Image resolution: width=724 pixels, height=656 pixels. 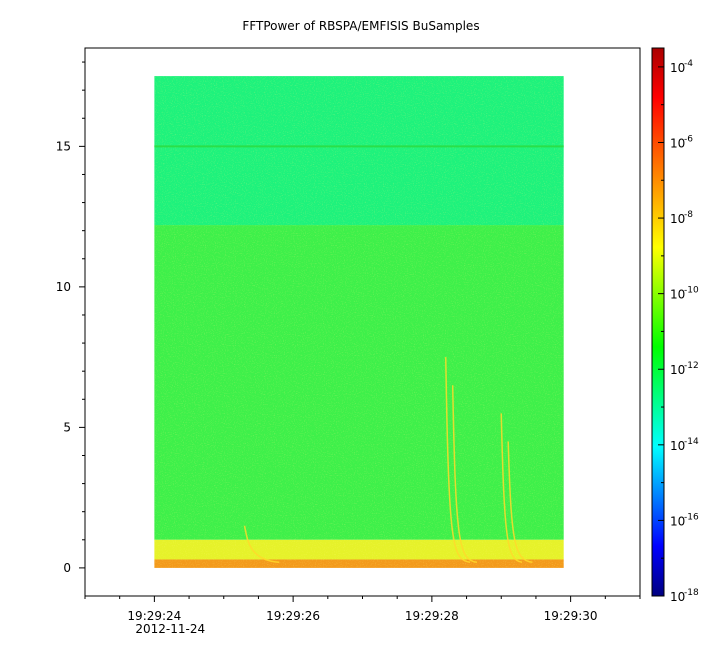 What do you see at coordinates (63, 287) in the screenshot?
I see `y-tick-label: 10` at bounding box center [63, 287].